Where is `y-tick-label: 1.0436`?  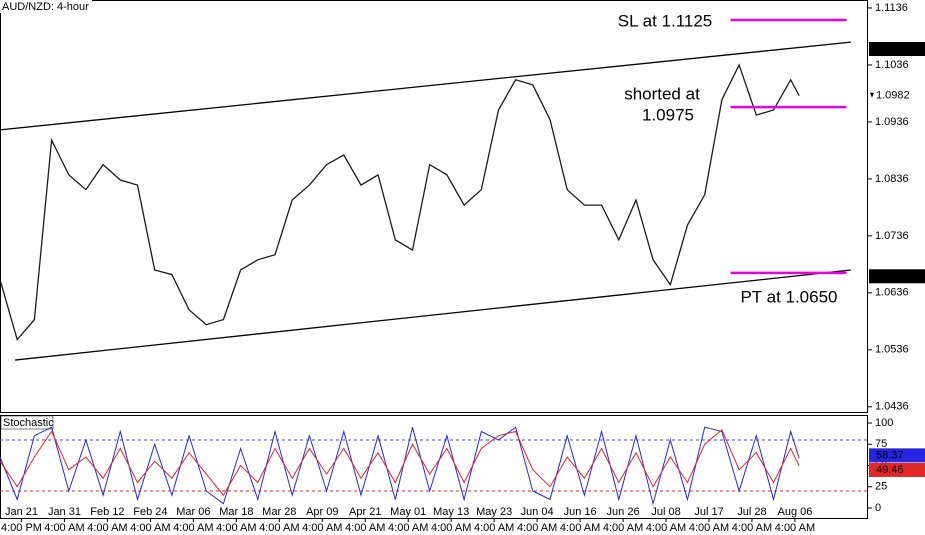
y-tick-label: 1.0436 is located at coordinates (892, 407).